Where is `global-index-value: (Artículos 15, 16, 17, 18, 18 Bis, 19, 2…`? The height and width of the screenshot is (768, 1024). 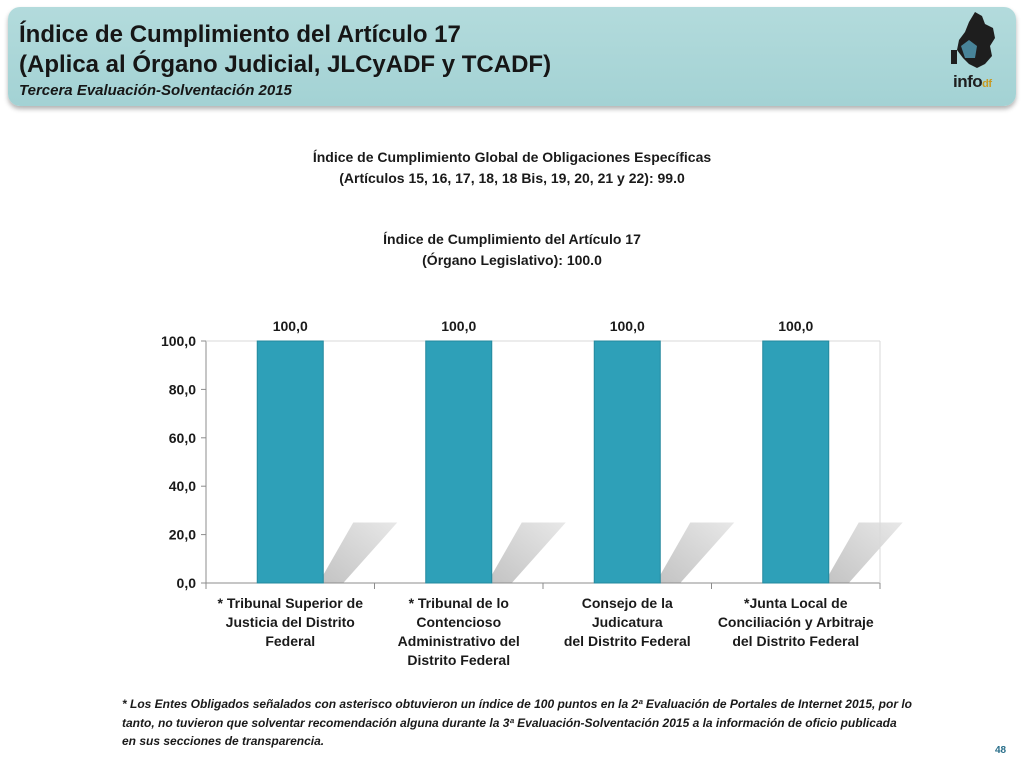
global-index-value: (Artículos 15, 16, 17, 18, 18 Bis, 19, 2… is located at coordinates (512, 178).